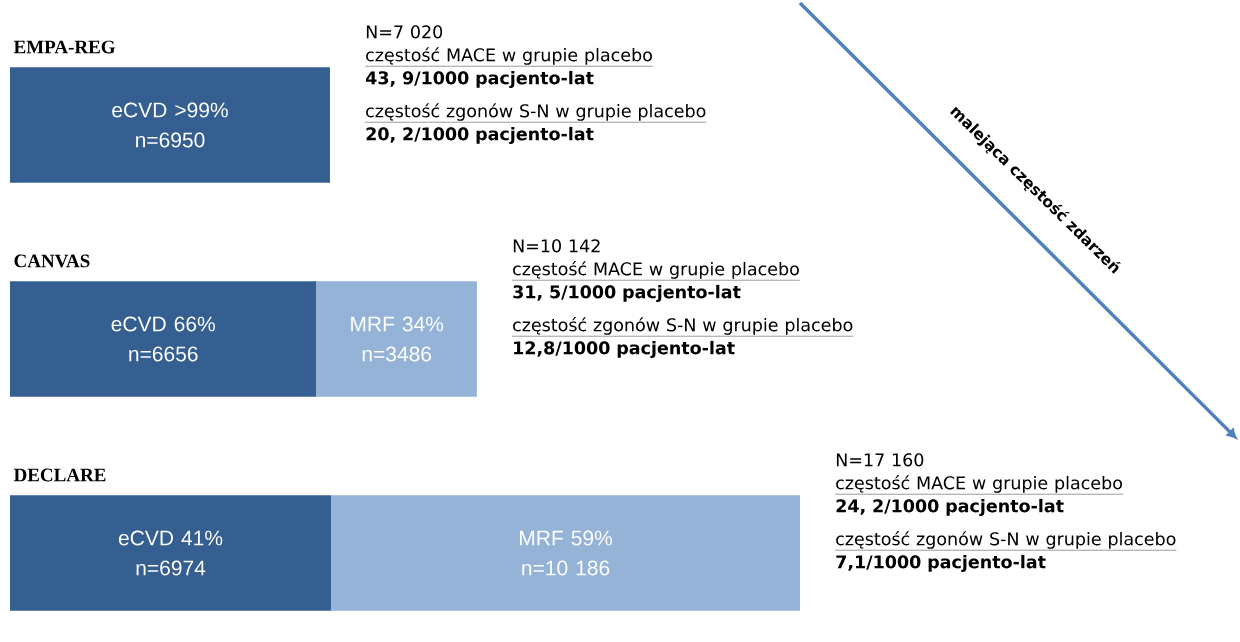 This screenshot has width=1240, height=642. What do you see at coordinates (880, 460) in the screenshot?
I see `text: N=17 160` at bounding box center [880, 460].